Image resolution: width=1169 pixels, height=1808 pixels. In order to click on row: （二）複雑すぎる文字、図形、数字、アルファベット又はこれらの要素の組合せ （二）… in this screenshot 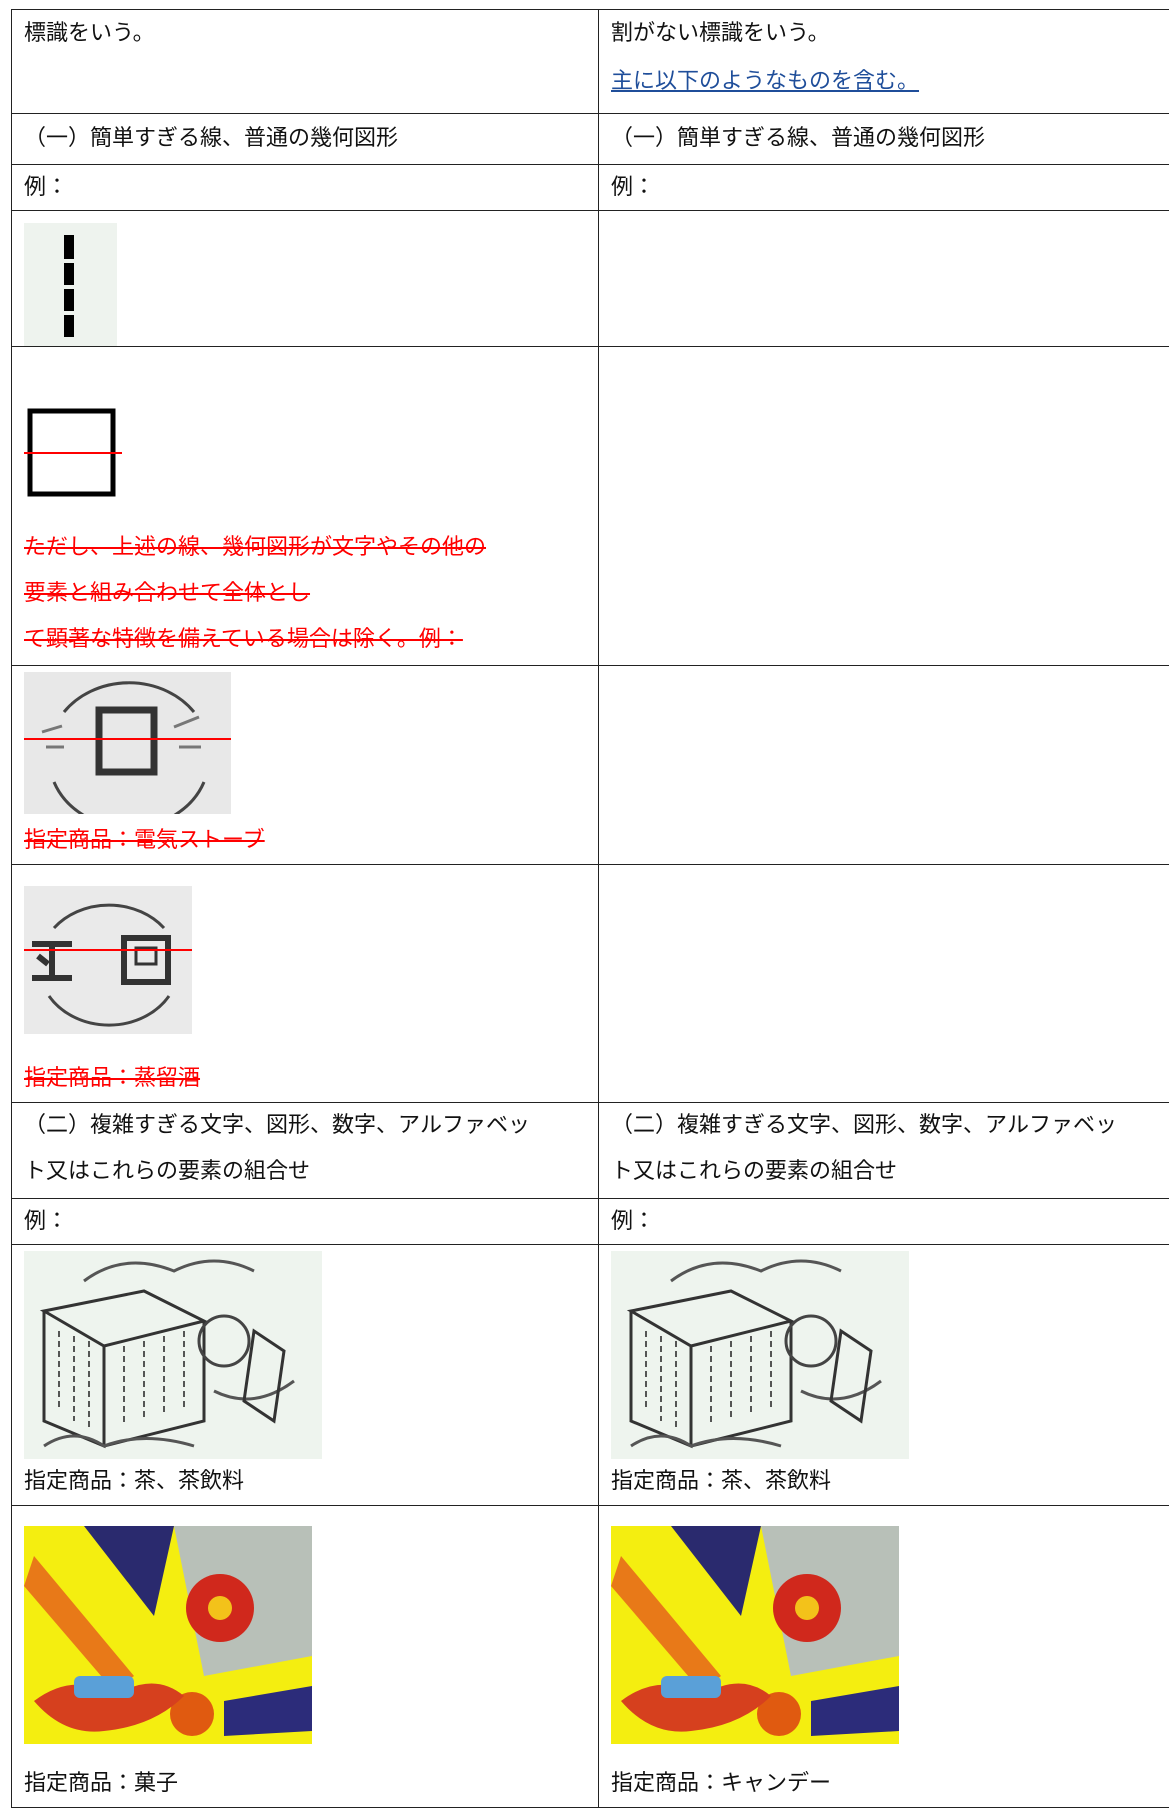, I will do `click(590, 1151)`.